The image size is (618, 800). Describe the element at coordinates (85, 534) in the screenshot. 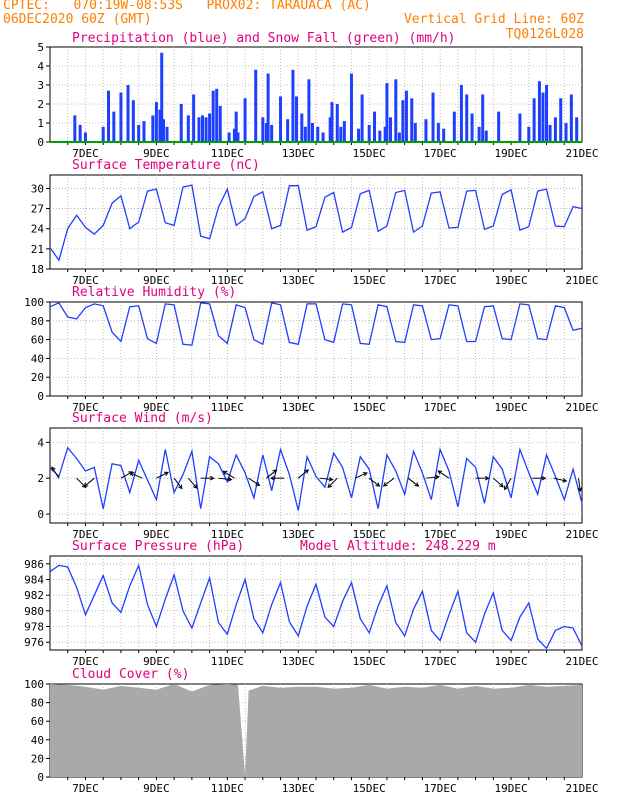

I see `x-tick-label-wind: 7DEC` at that location.